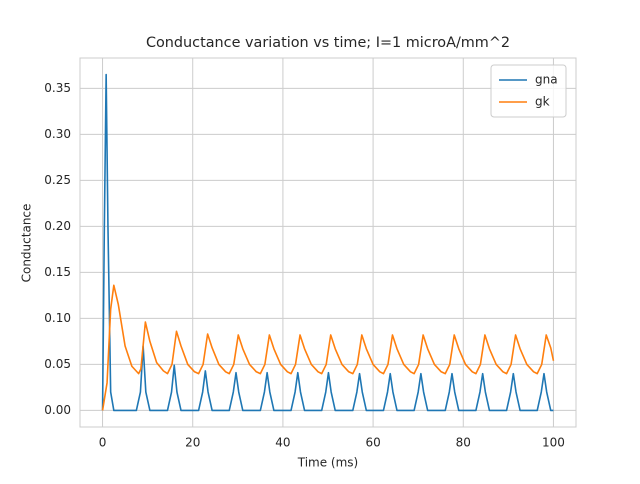  I want to click on legend-box, so click(528, 91).